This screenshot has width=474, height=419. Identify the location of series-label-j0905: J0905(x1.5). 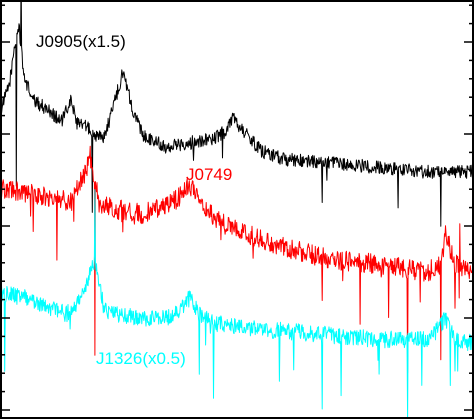
(81, 41).